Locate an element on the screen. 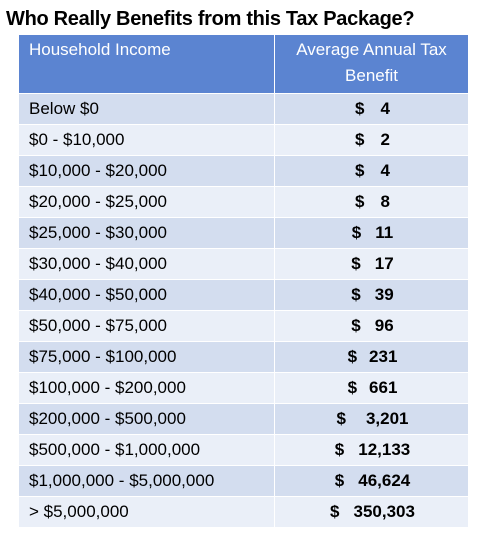 The image size is (484, 554). benefit-cell: $350,303 is located at coordinates (371, 512).